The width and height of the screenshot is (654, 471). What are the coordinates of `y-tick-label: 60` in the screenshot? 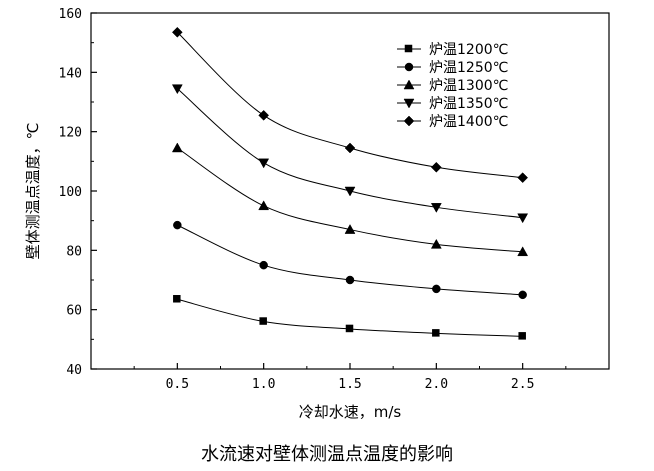 It's located at (74, 311).